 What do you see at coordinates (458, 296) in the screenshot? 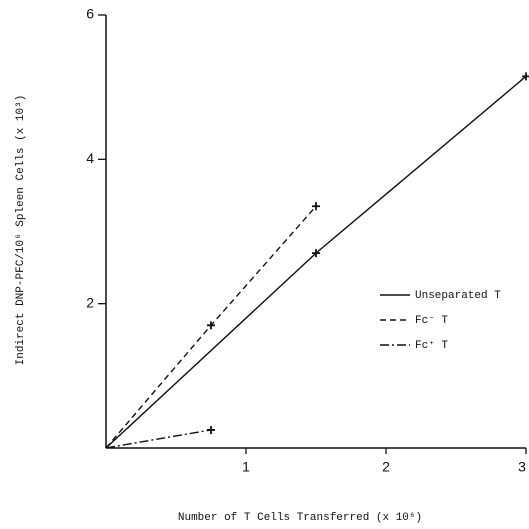
I see `legend-label: Unseparated T` at bounding box center [458, 296].